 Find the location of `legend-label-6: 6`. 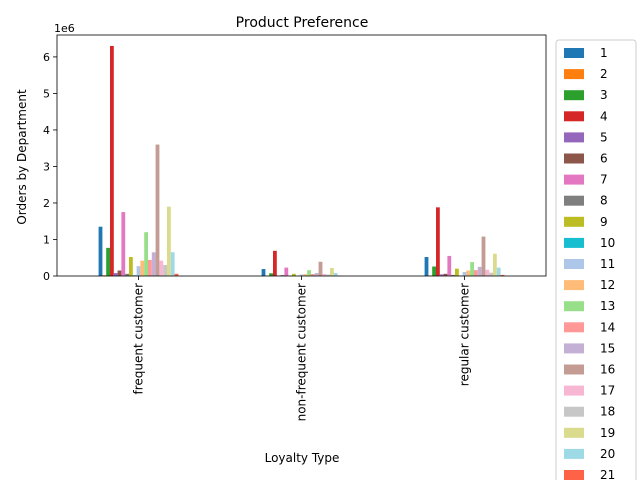

legend-label-6: 6 is located at coordinates (604, 159).